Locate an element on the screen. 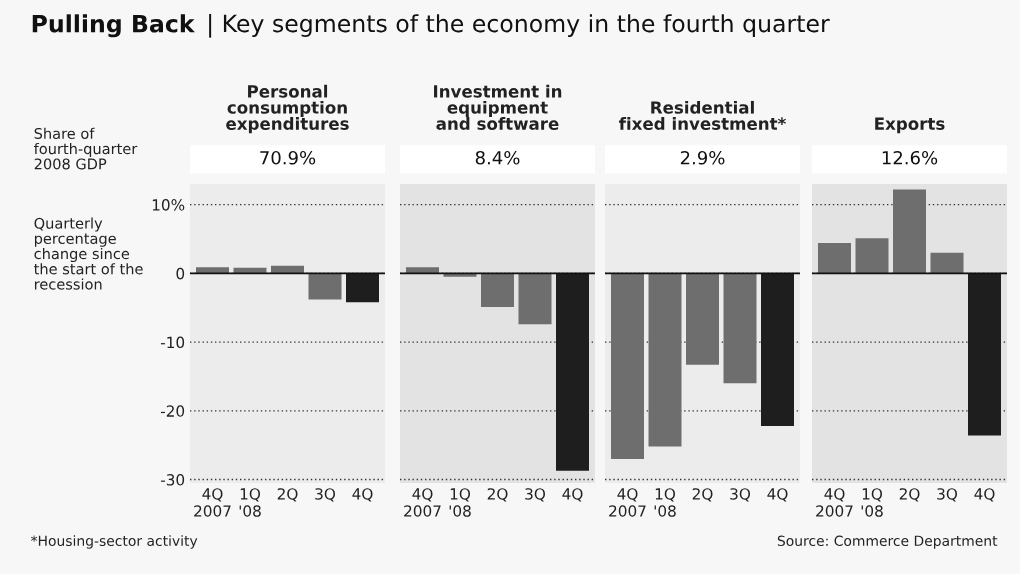  chart-title: Exports is located at coordinates (910, 125).